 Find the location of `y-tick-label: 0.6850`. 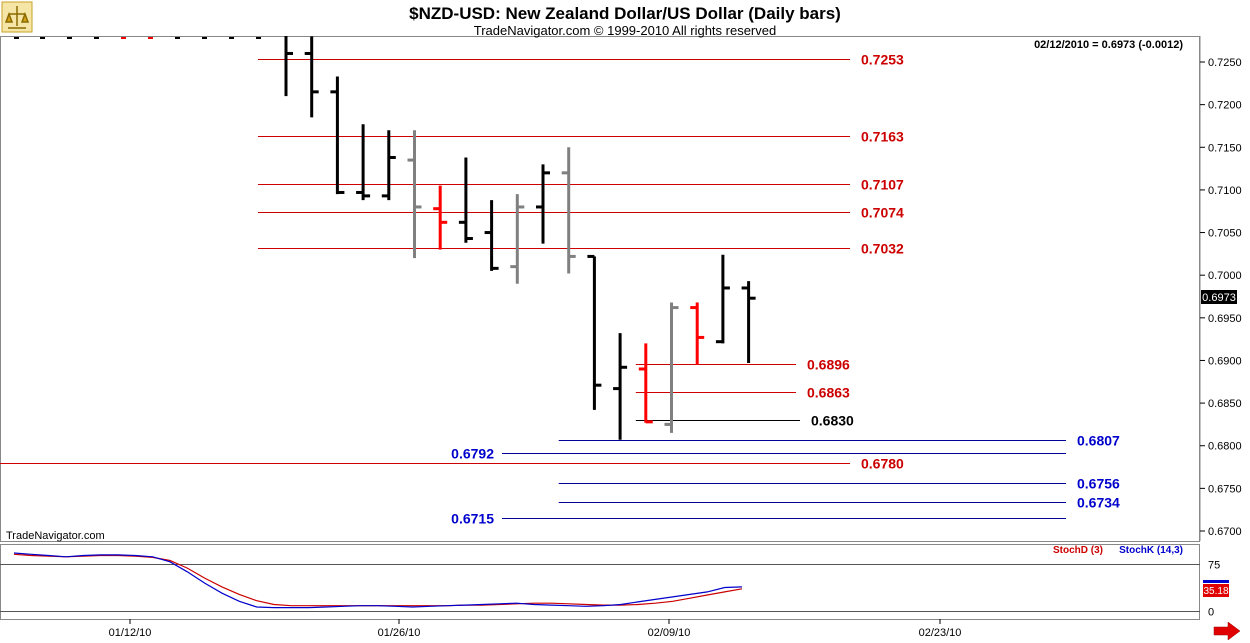

y-tick-label: 0.6850 is located at coordinates (1225, 404).